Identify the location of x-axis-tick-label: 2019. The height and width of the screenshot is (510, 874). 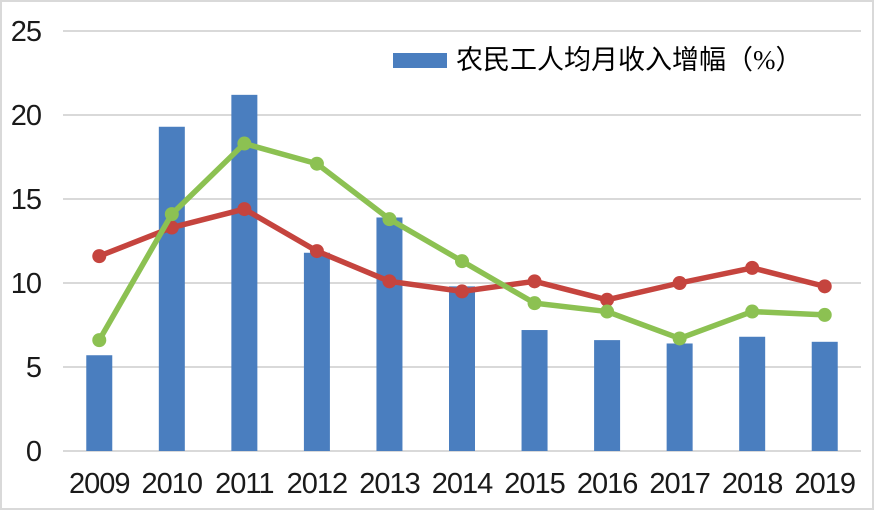
(824, 484).